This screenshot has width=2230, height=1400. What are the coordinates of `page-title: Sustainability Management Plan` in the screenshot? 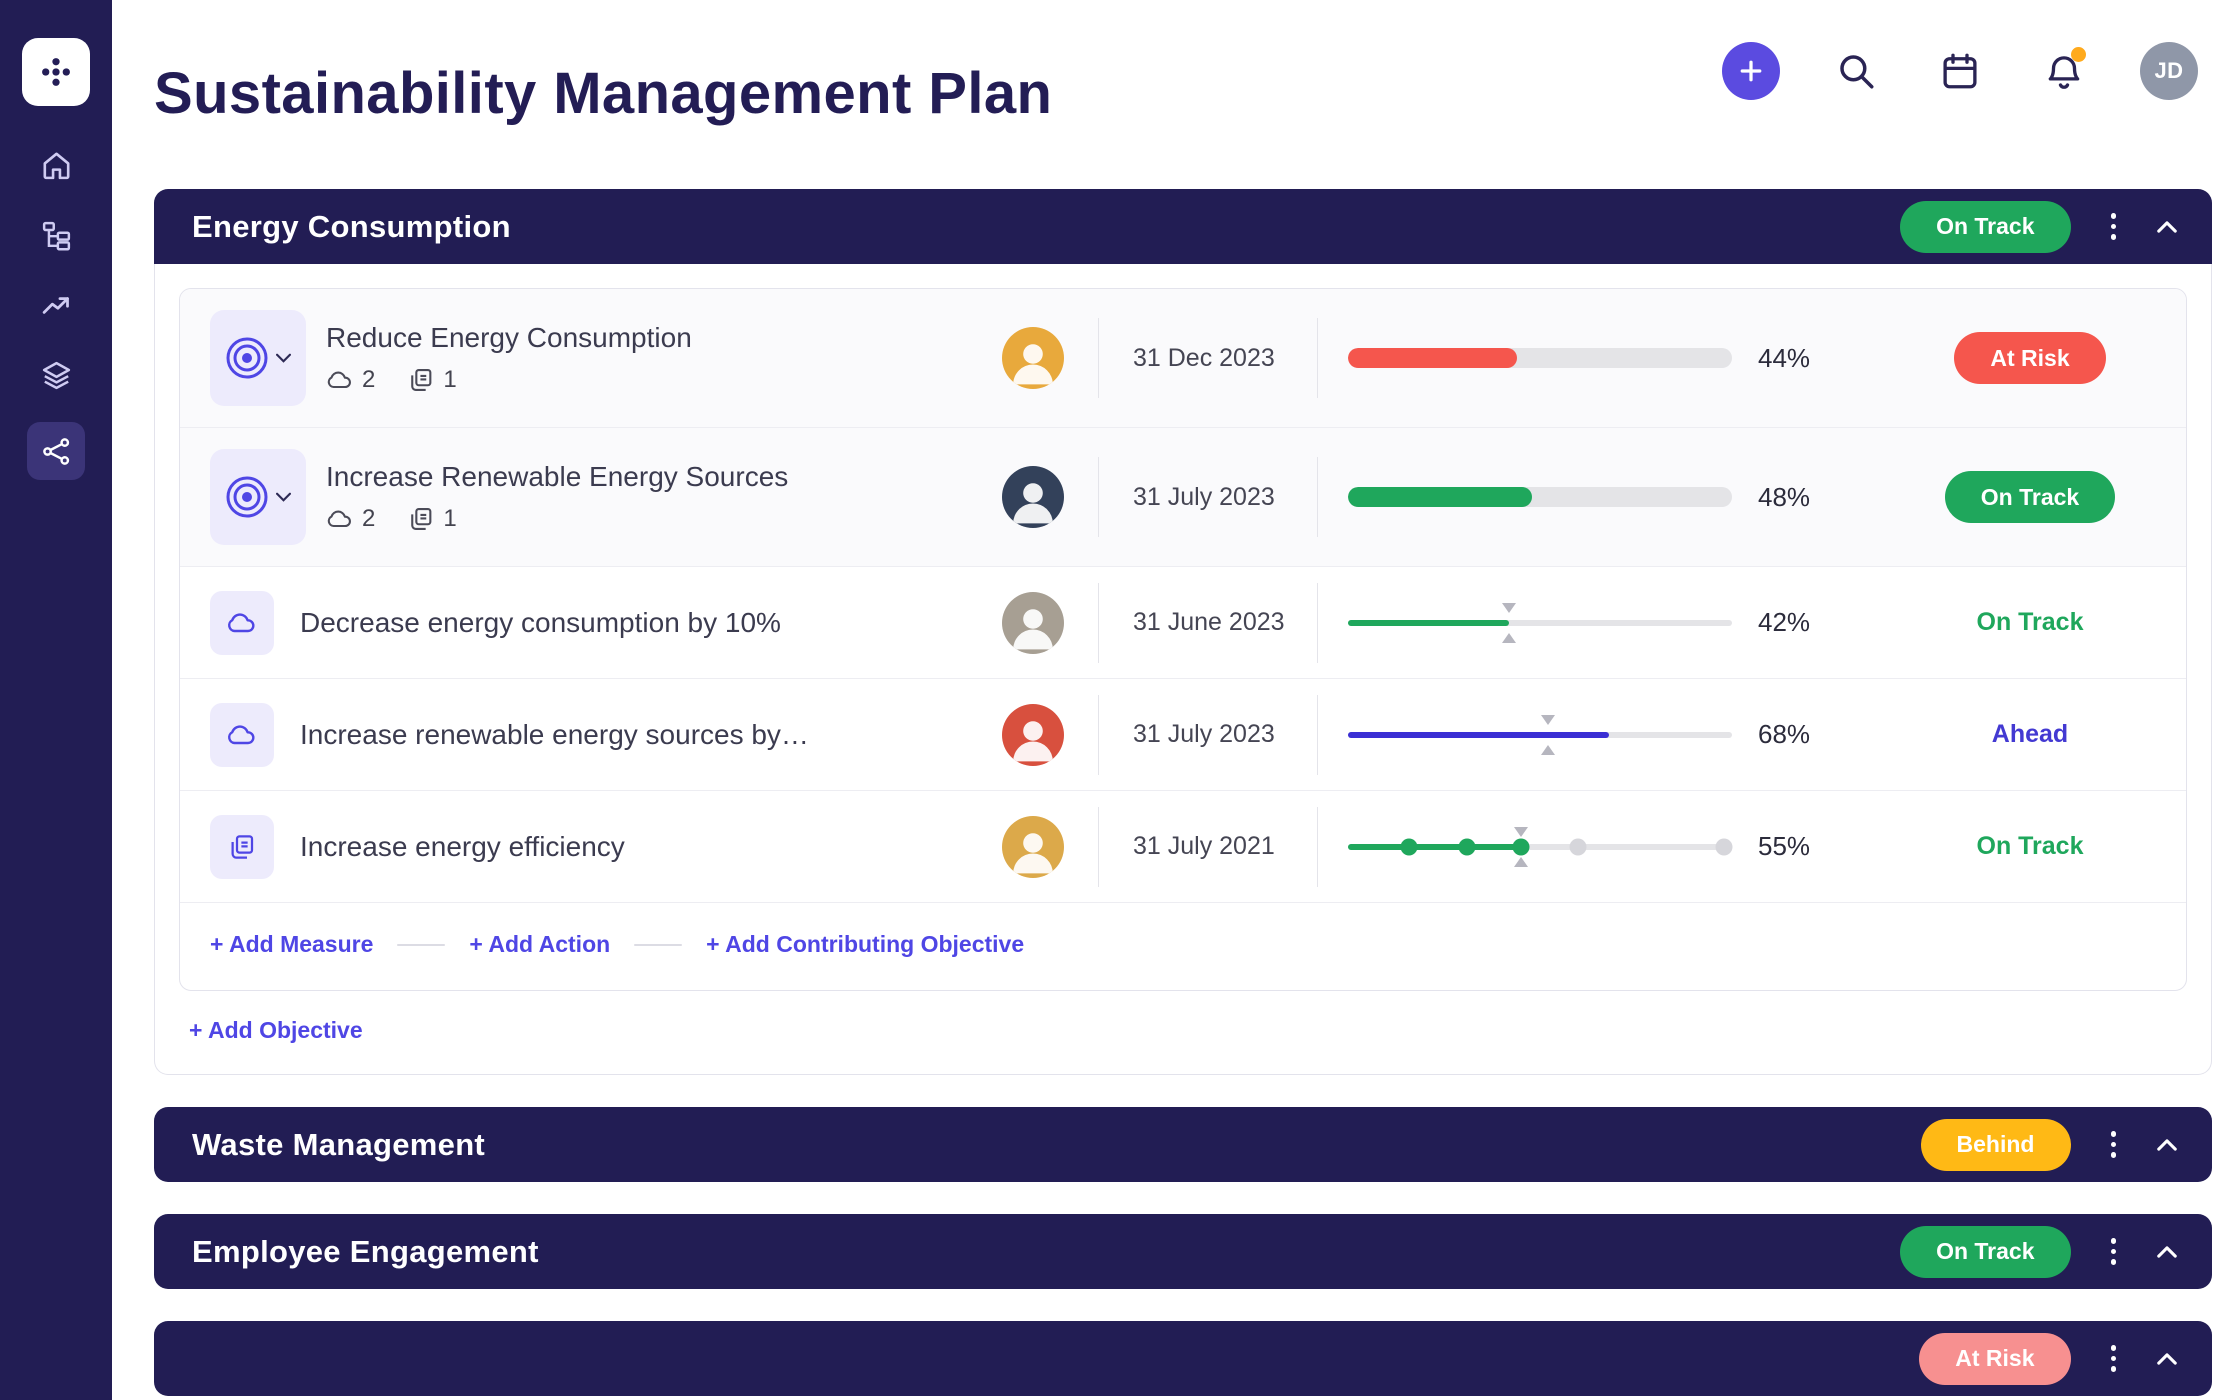 It's located at (603, 93).